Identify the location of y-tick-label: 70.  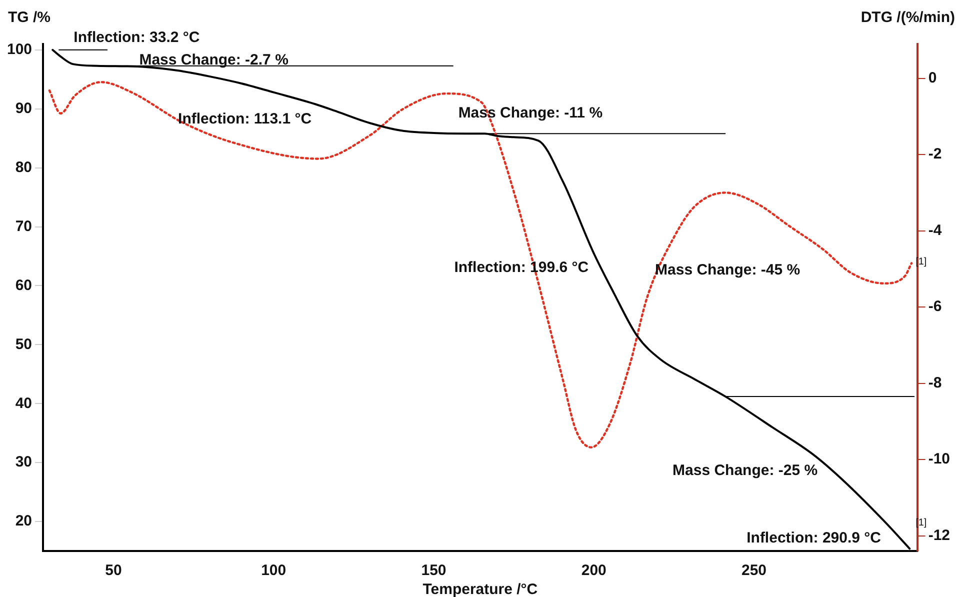
(23, 226).